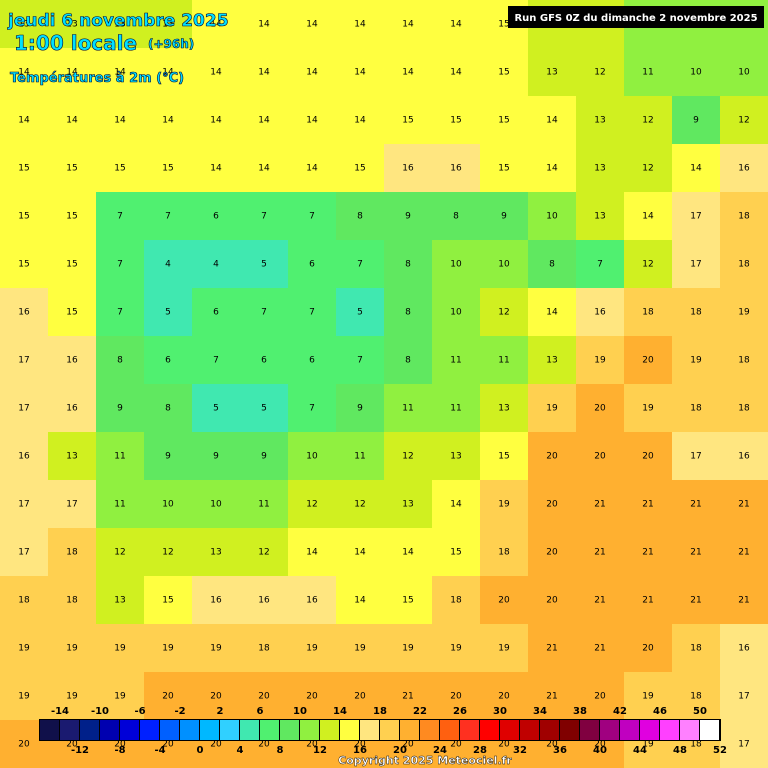 The width and height of the screenshot is (768, 768). I want to click on temperature-value: 6, so click(168, 361).